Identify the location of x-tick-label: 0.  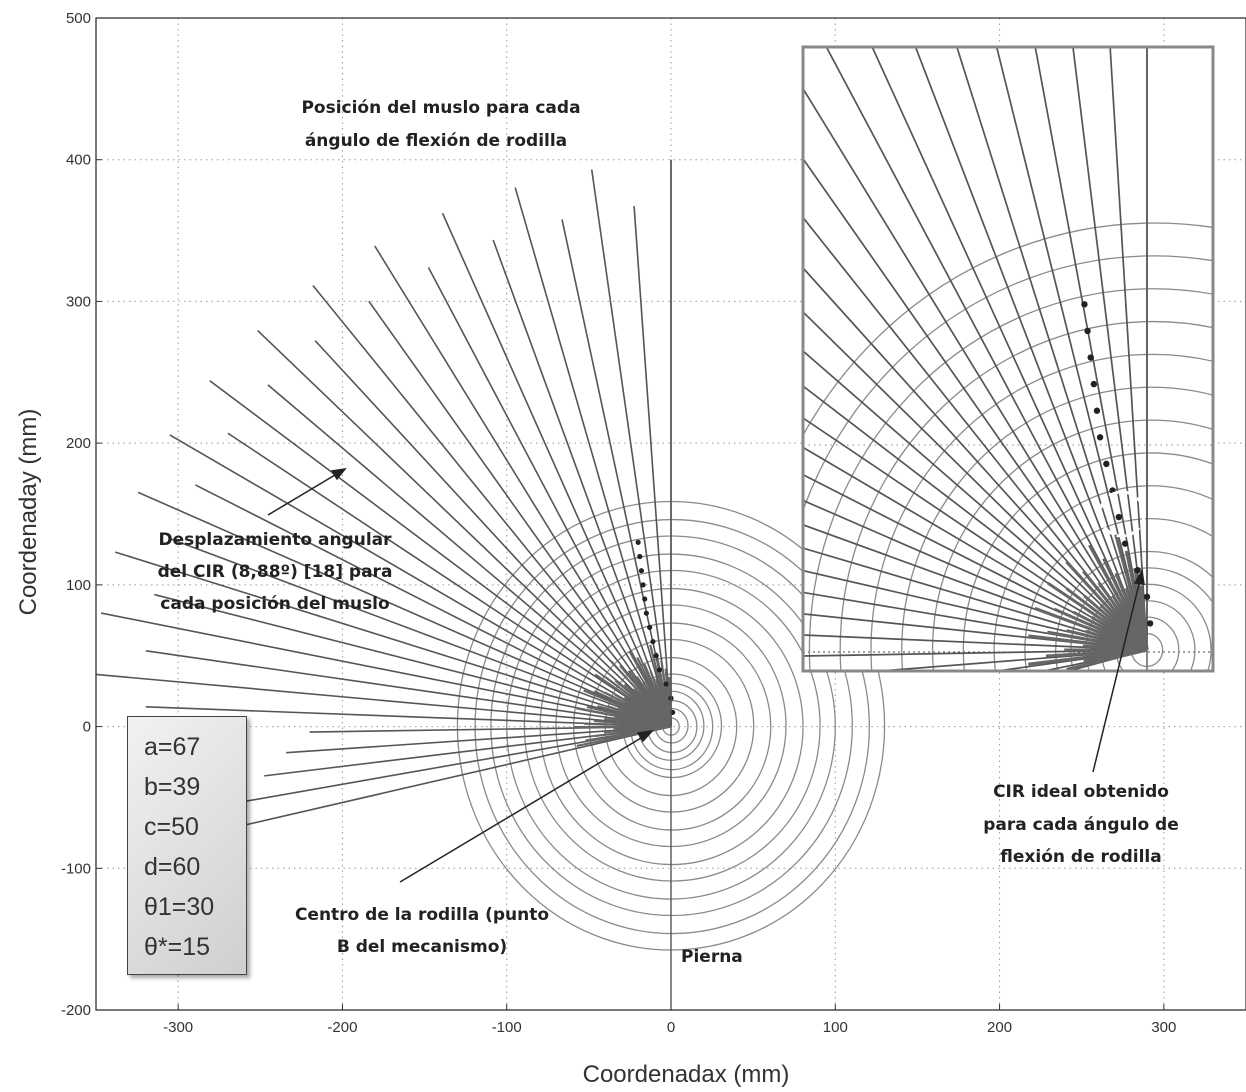
(671, 1027).